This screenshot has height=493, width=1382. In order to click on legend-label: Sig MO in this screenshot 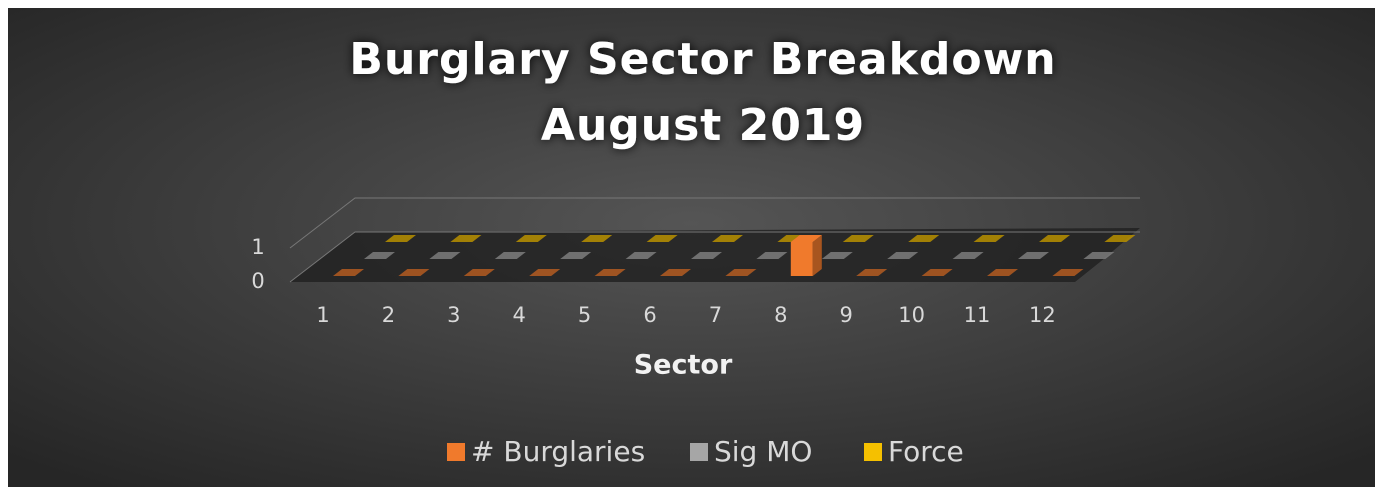, I will do `click(763, 451)`.